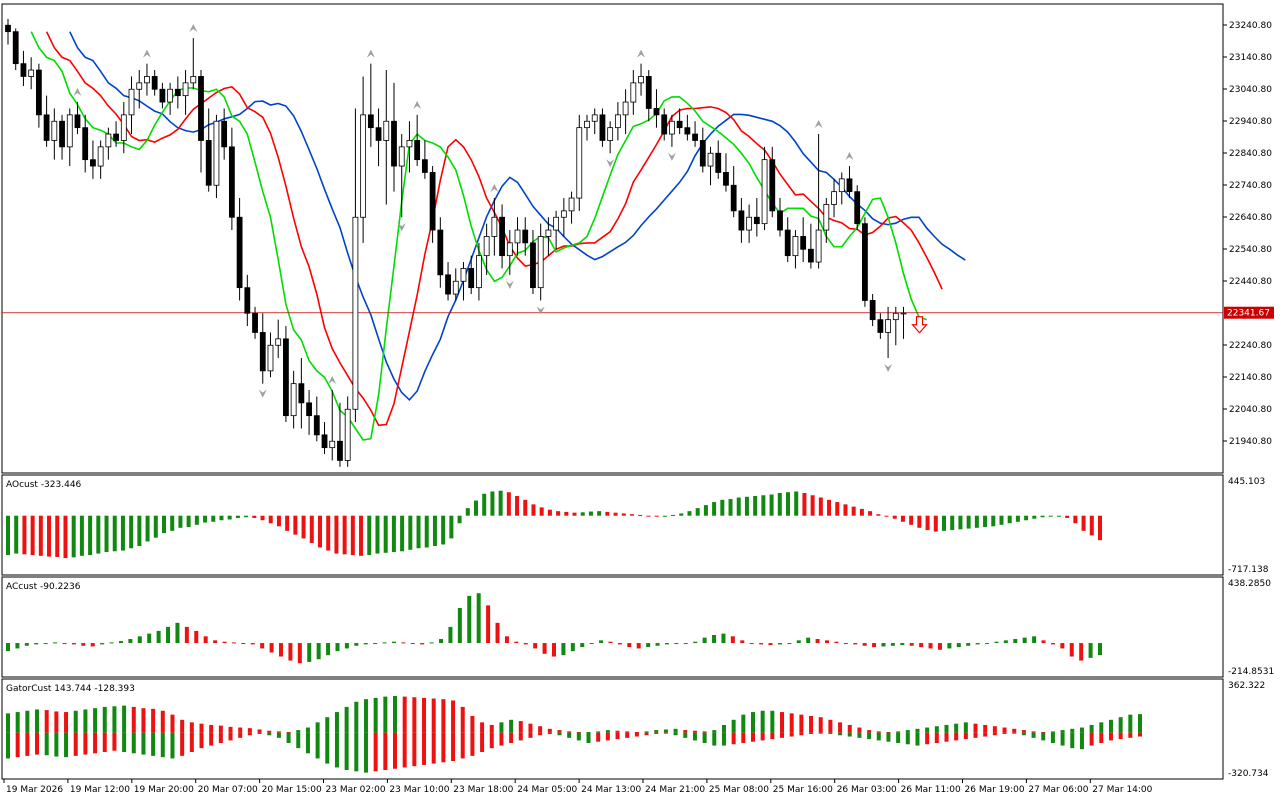  Describe the element at coordinates (1246, 482) in the screenshot. I see `ao-scale-top: 445.103` at that location.